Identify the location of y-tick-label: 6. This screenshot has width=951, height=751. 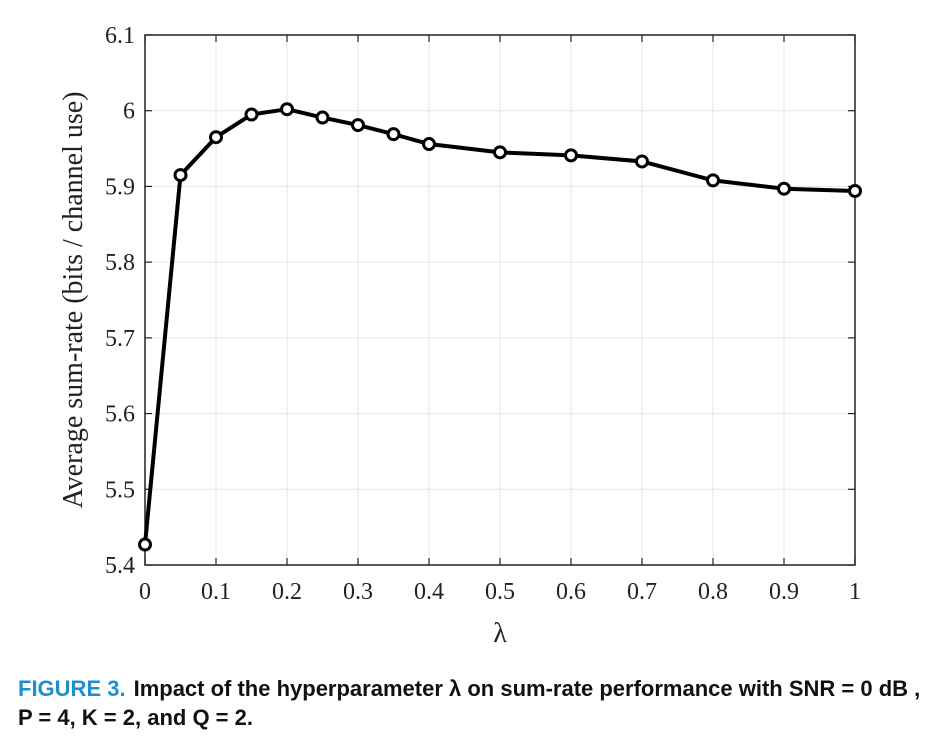
(129, 112).